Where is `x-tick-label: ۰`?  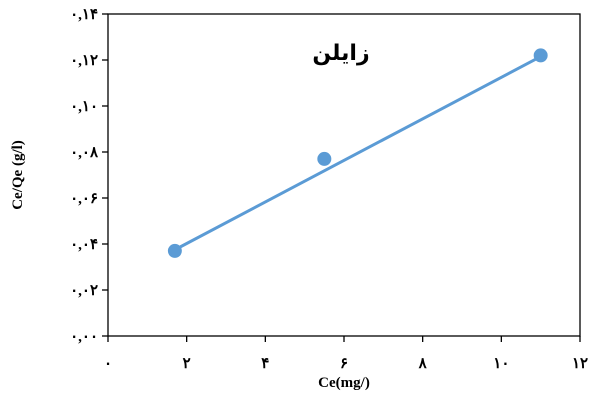
x-tick-label: ۰ is located at coordinates (108, 364).